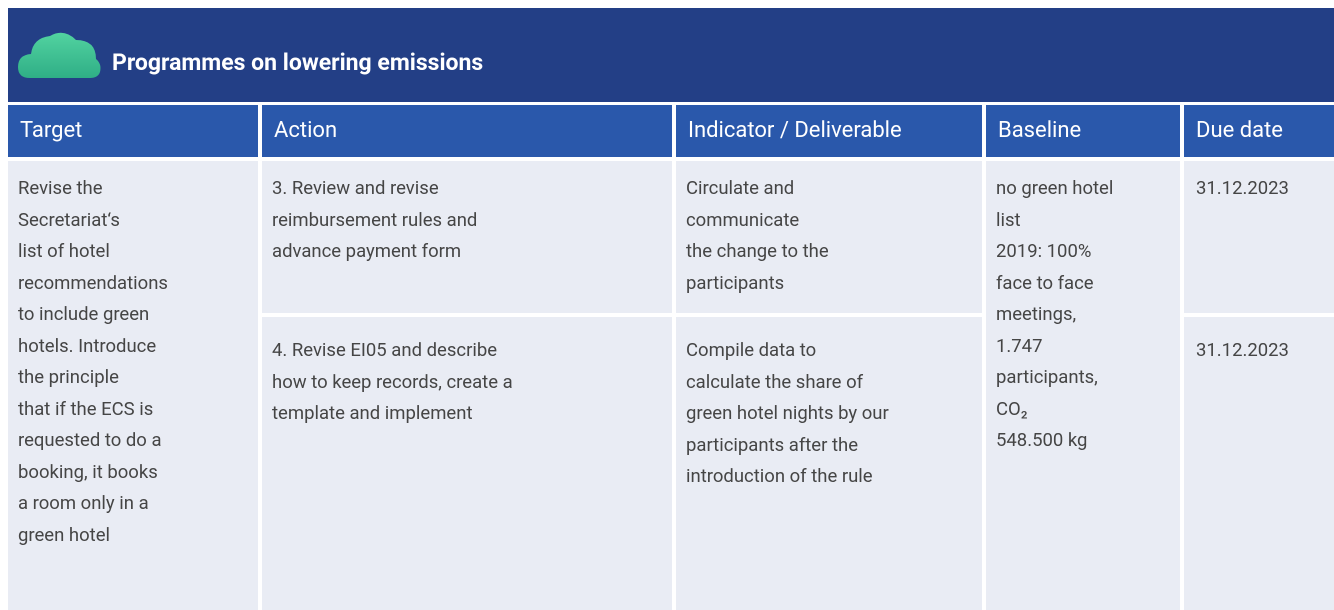 This screenshot has height=610, width=1334. Describe the element at coordinates (757, 251) in the screenshot. I see `cell-text: the change to the` at that location.